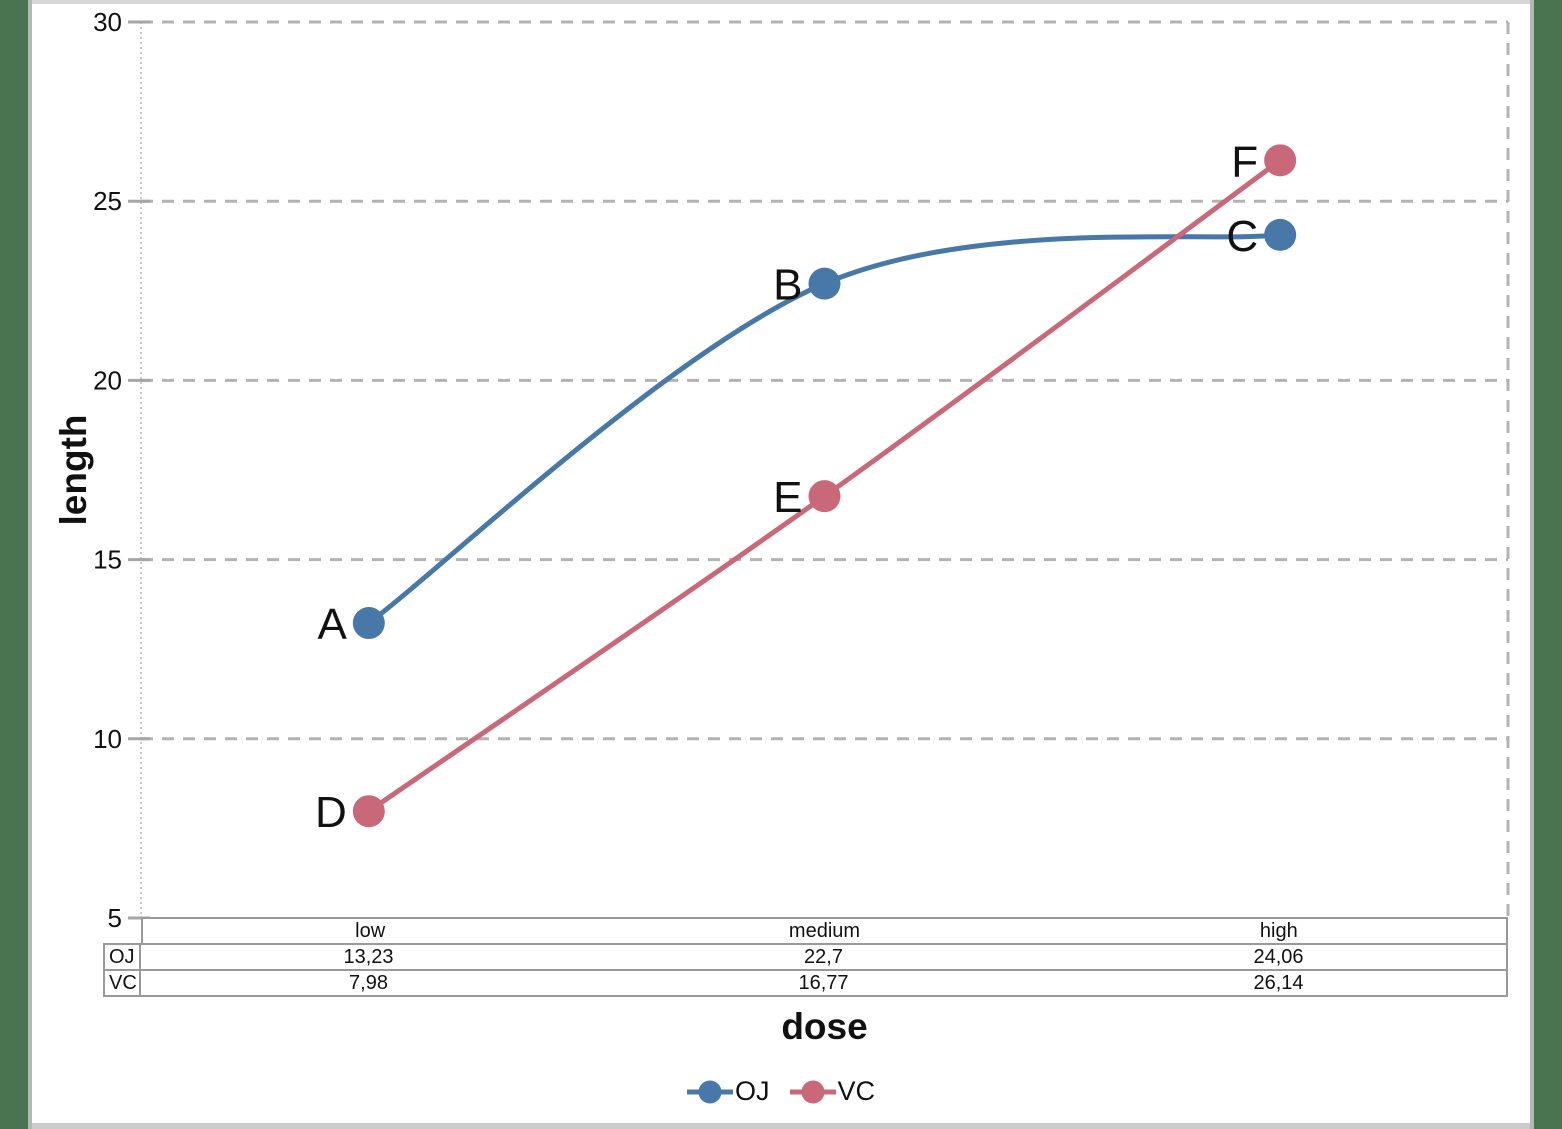  Describe the element at coordinates (107, 201) in the screenshot. I see `y-tick-label-25: 25` at that location.